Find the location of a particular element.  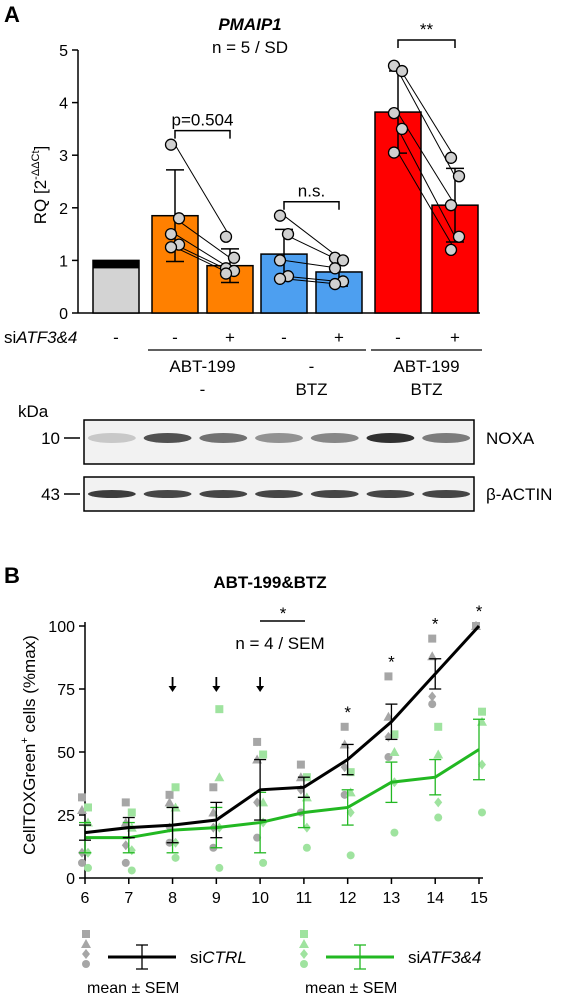

panel-a-label: A is located at coordinates (12, 14).